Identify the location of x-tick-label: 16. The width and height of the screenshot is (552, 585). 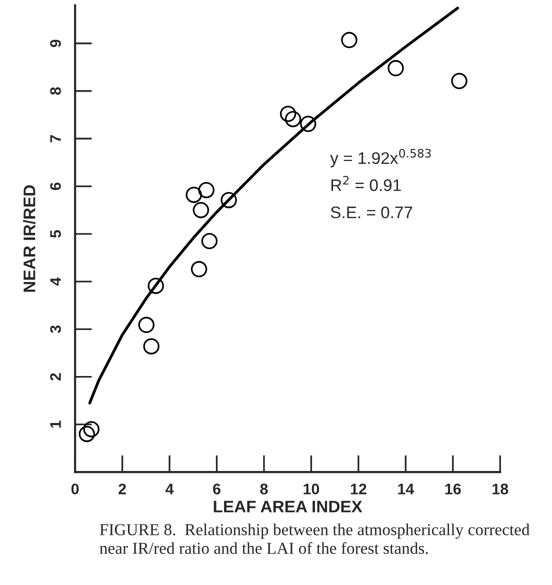
(453, 489).